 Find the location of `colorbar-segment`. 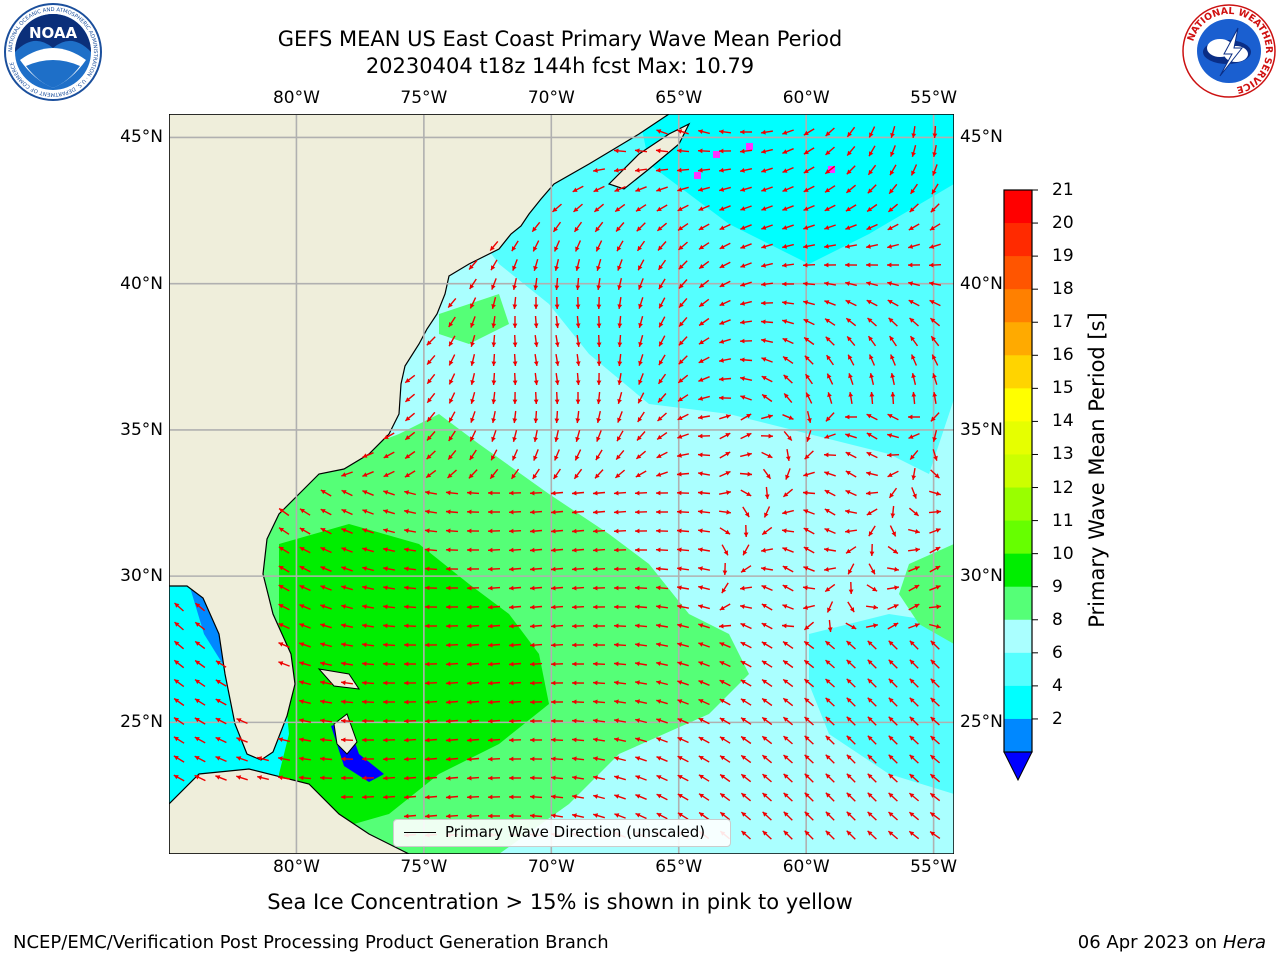

colorbar-segment is located at coordinates (1018, 240).